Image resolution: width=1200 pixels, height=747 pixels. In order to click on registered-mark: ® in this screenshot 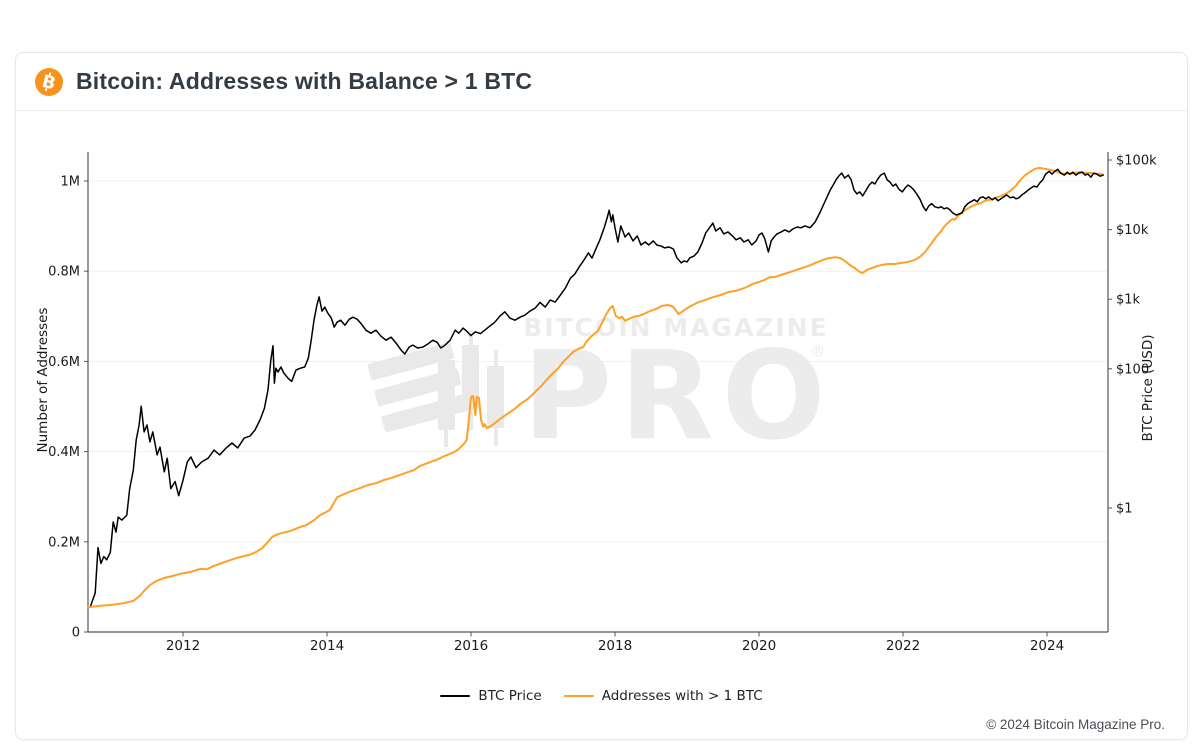, I will do `click(818, 351)`.